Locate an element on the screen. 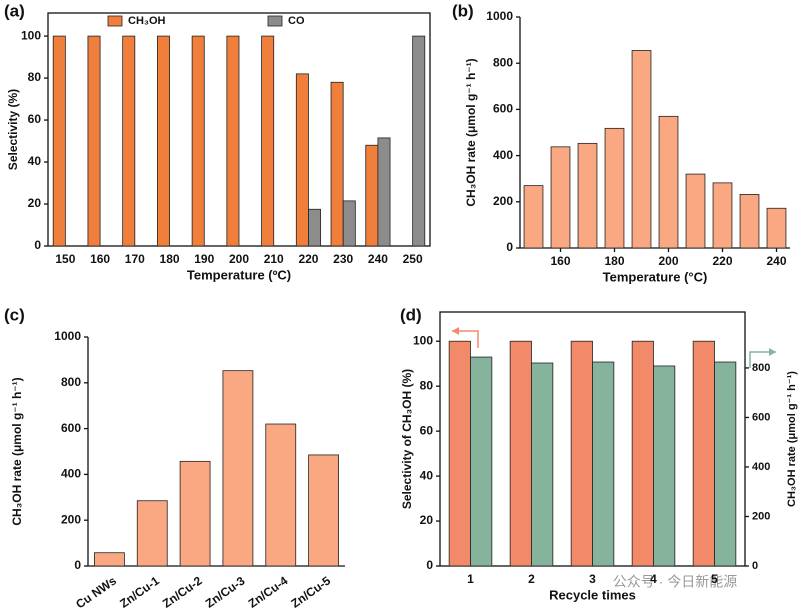  x-tick-label: 4 is located at coordinates (653, 579).